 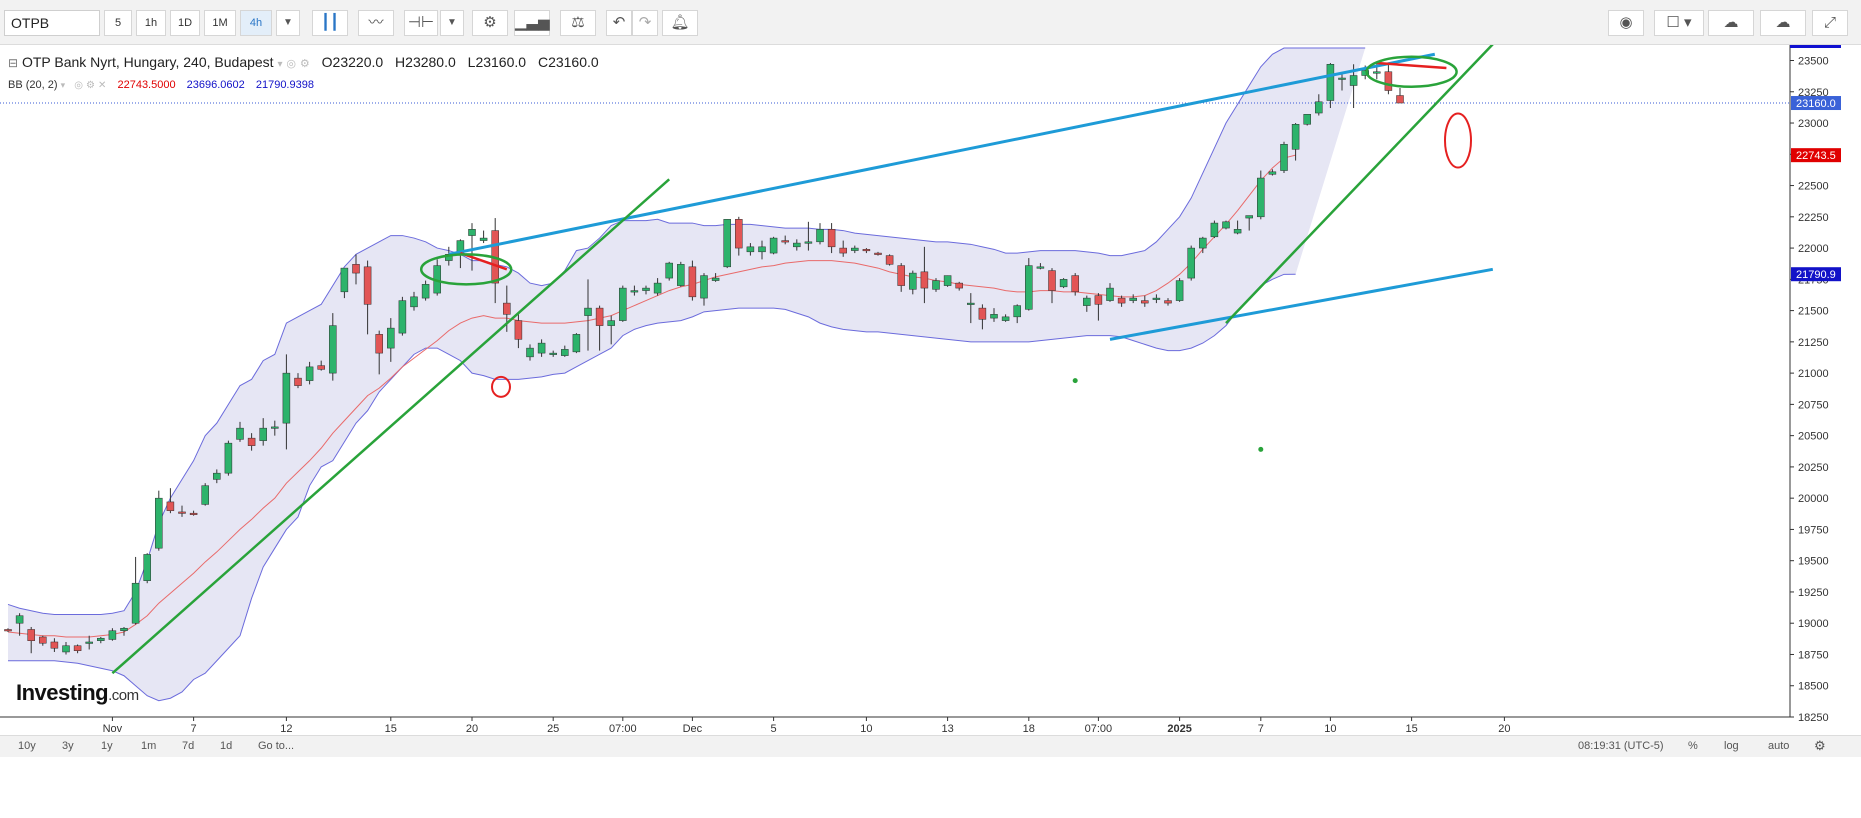 What do you see at coordinates (330, 23) in the screenshot?
I see `candles-icon: ┃┃` at bounding box center [330, 23].